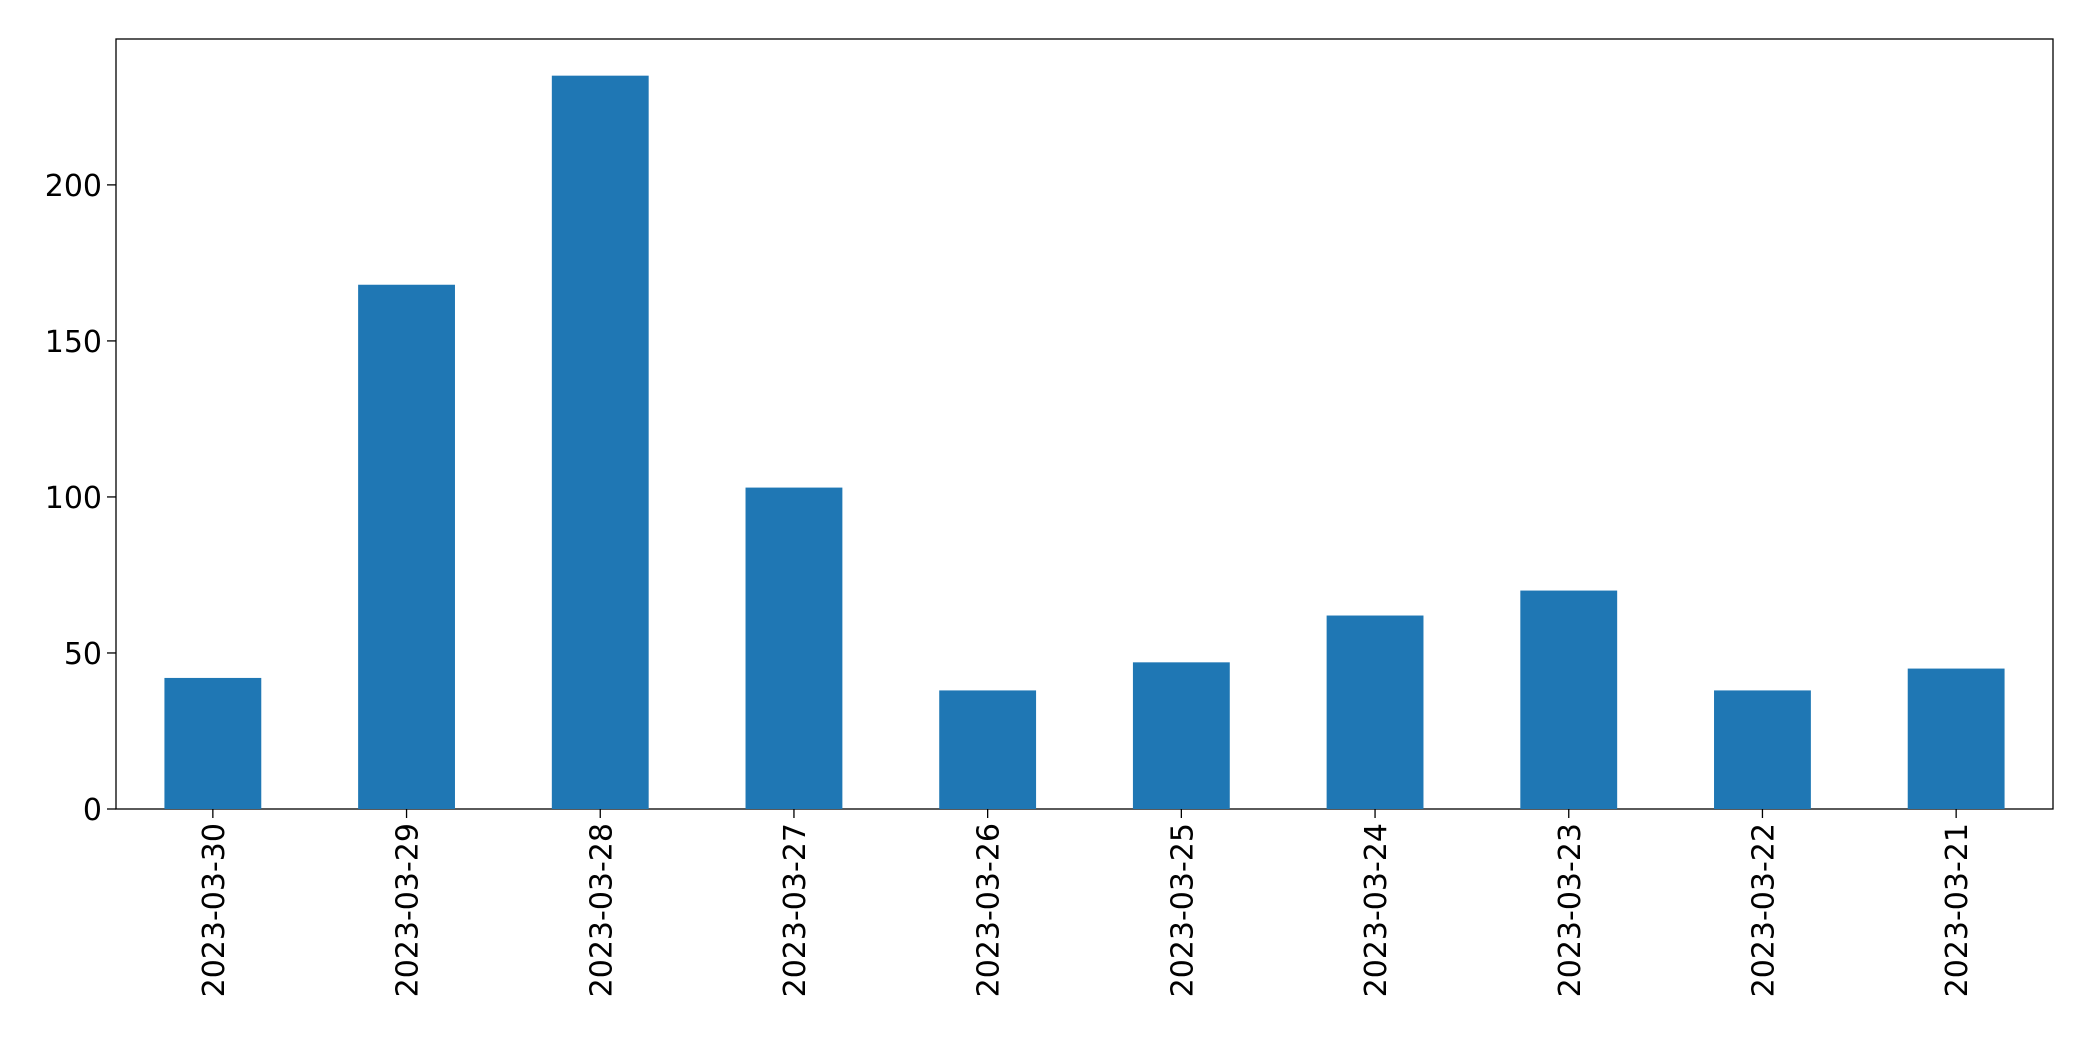 The height and width of the screenshot is (1061, 2093). I want to click on x-tick-label: 2023-03-24, so click(1376, 910).